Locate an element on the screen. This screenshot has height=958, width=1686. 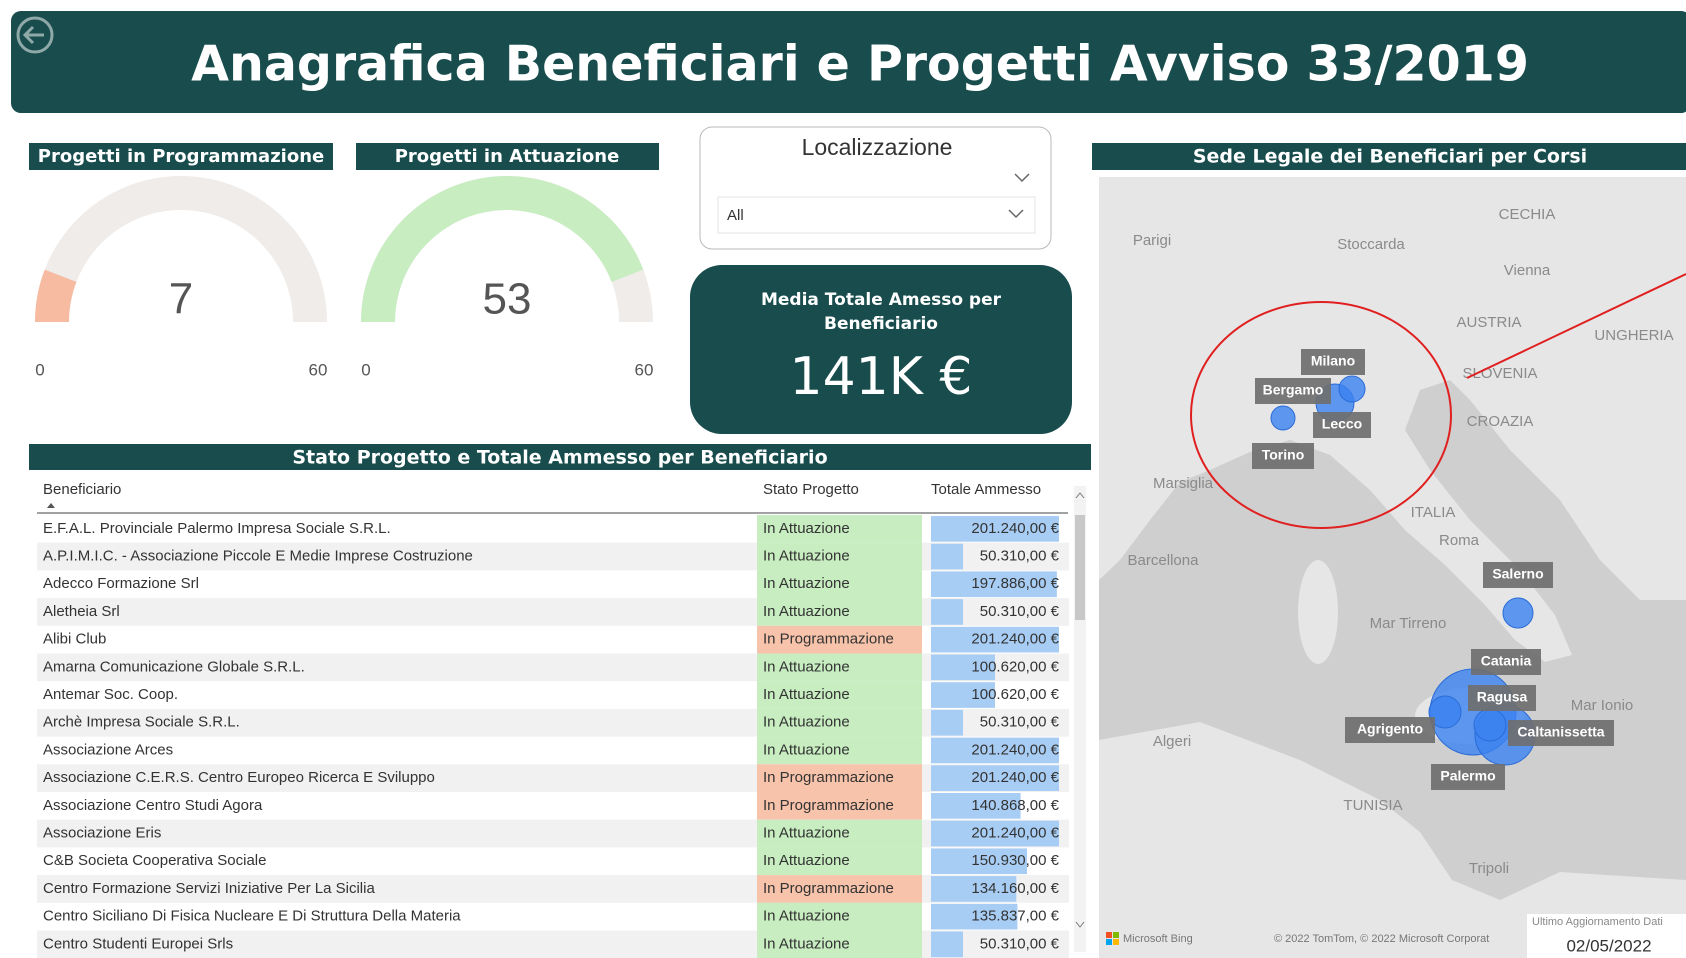
cell-beneficiario: Centro Studenti Europei Srls is located at coordinates (138, 943).